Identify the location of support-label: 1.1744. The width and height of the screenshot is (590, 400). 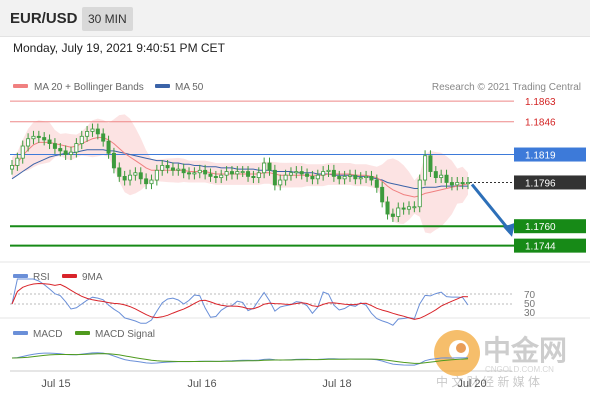
(540, 247).